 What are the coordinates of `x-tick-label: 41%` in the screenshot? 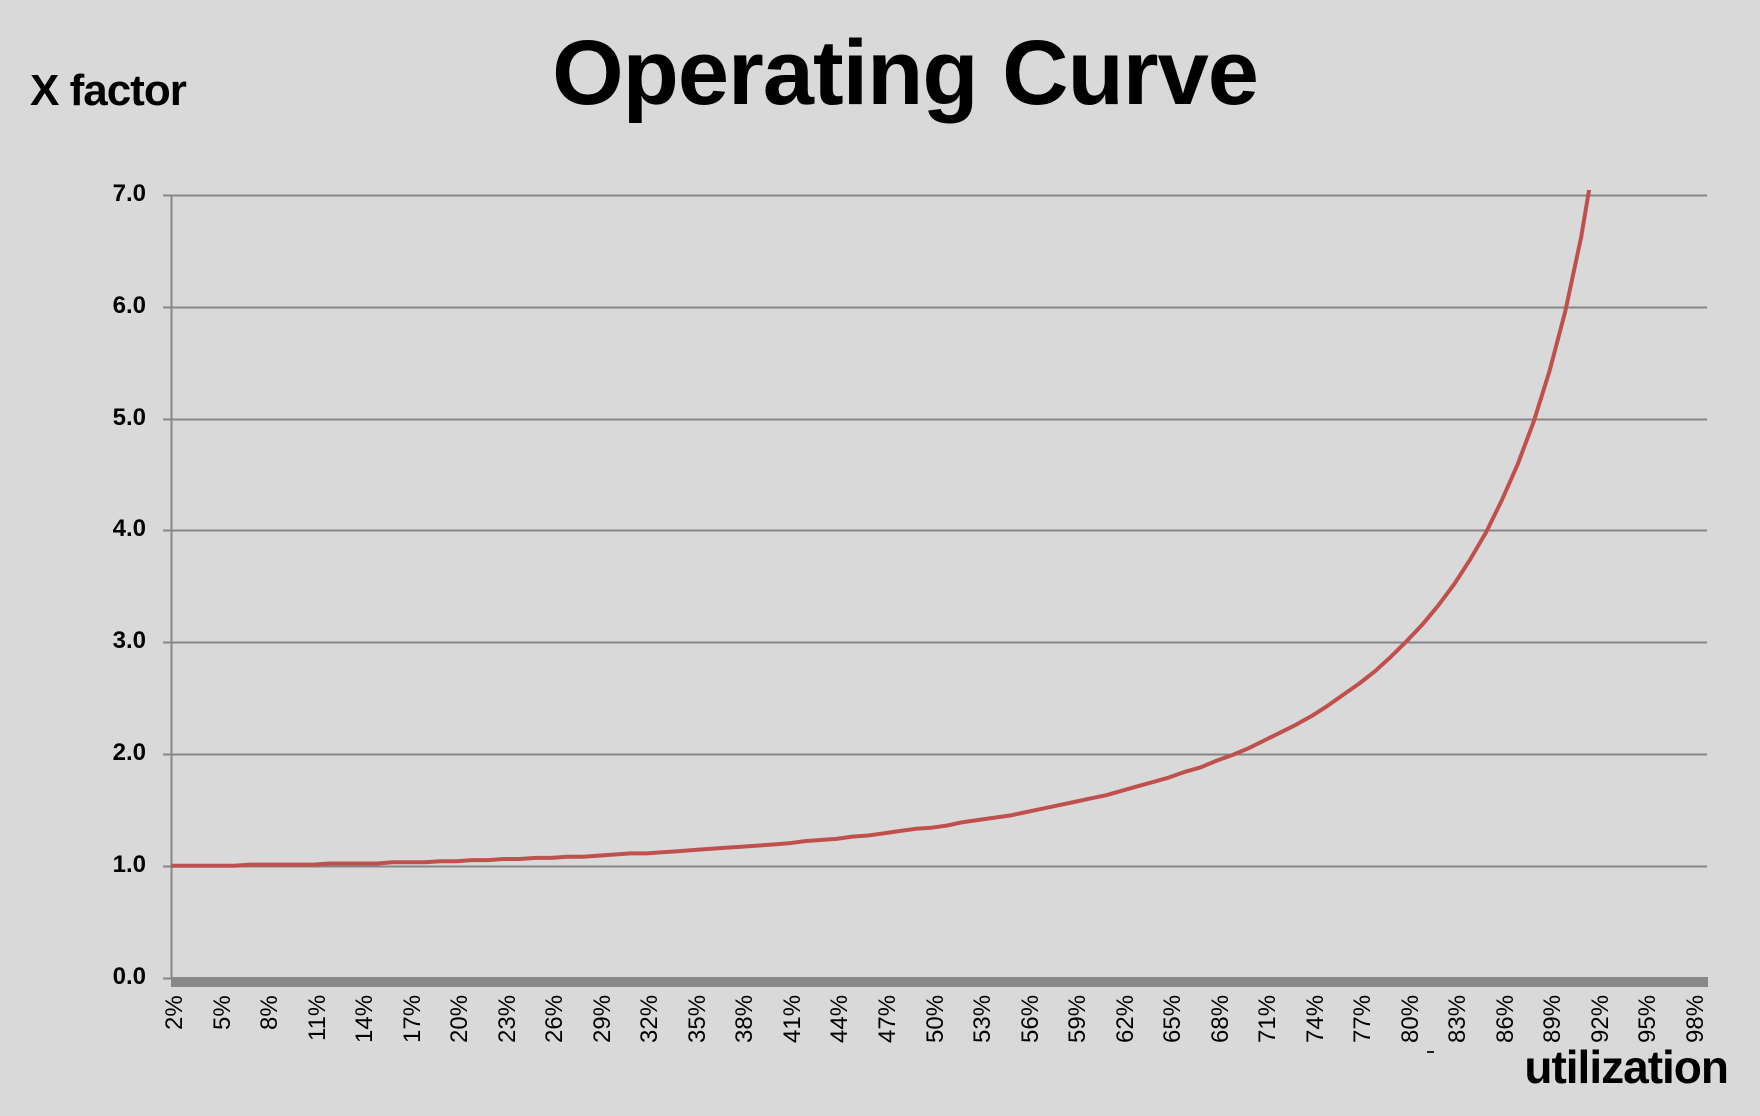 It's located at (792, 1019).